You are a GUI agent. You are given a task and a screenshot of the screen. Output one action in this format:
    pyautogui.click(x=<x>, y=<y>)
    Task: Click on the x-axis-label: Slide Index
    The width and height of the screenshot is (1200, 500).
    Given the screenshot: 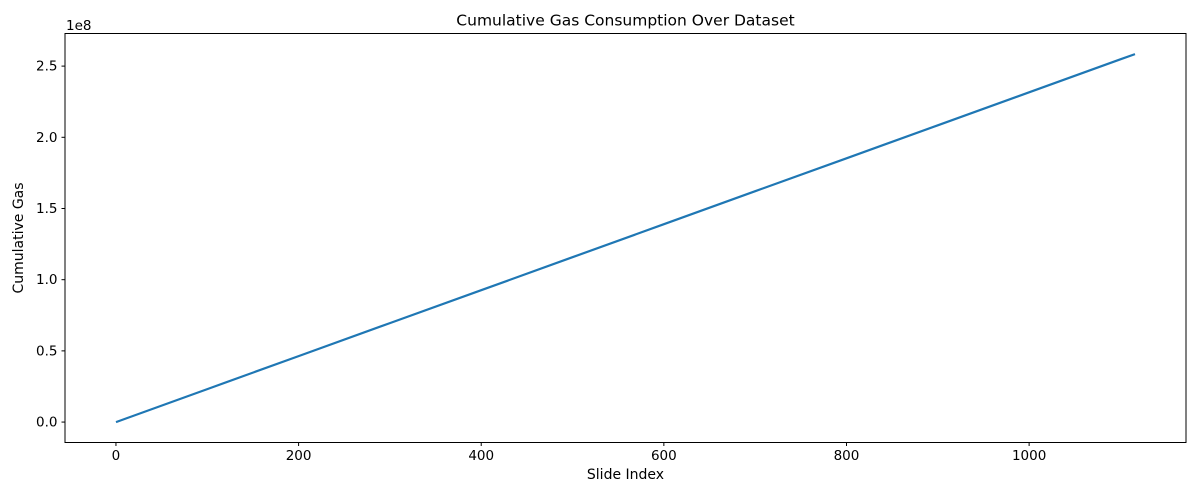 What is the action you would take?
    pyautogui.click(x=625, y=475)
    